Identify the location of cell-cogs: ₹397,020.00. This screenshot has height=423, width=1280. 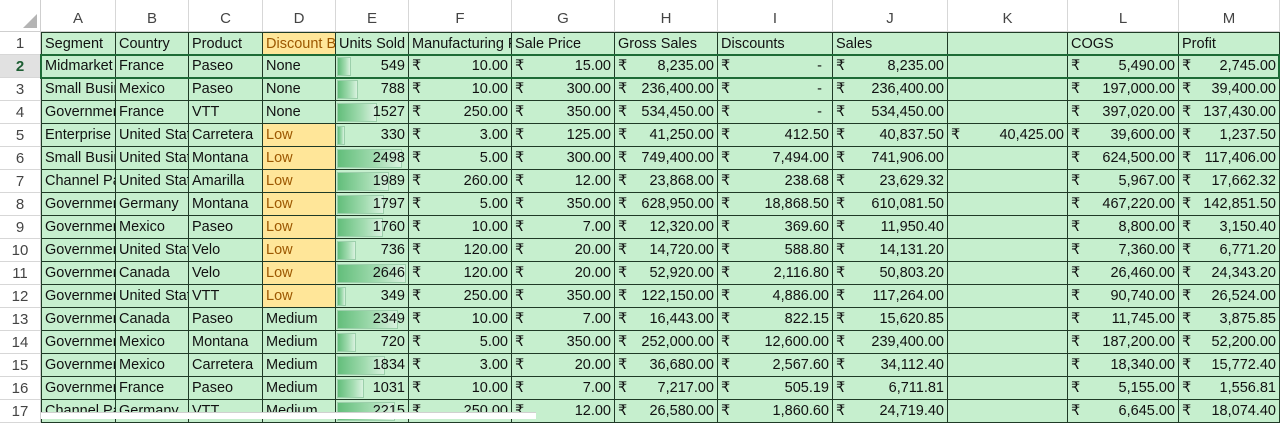
(1123, 112).